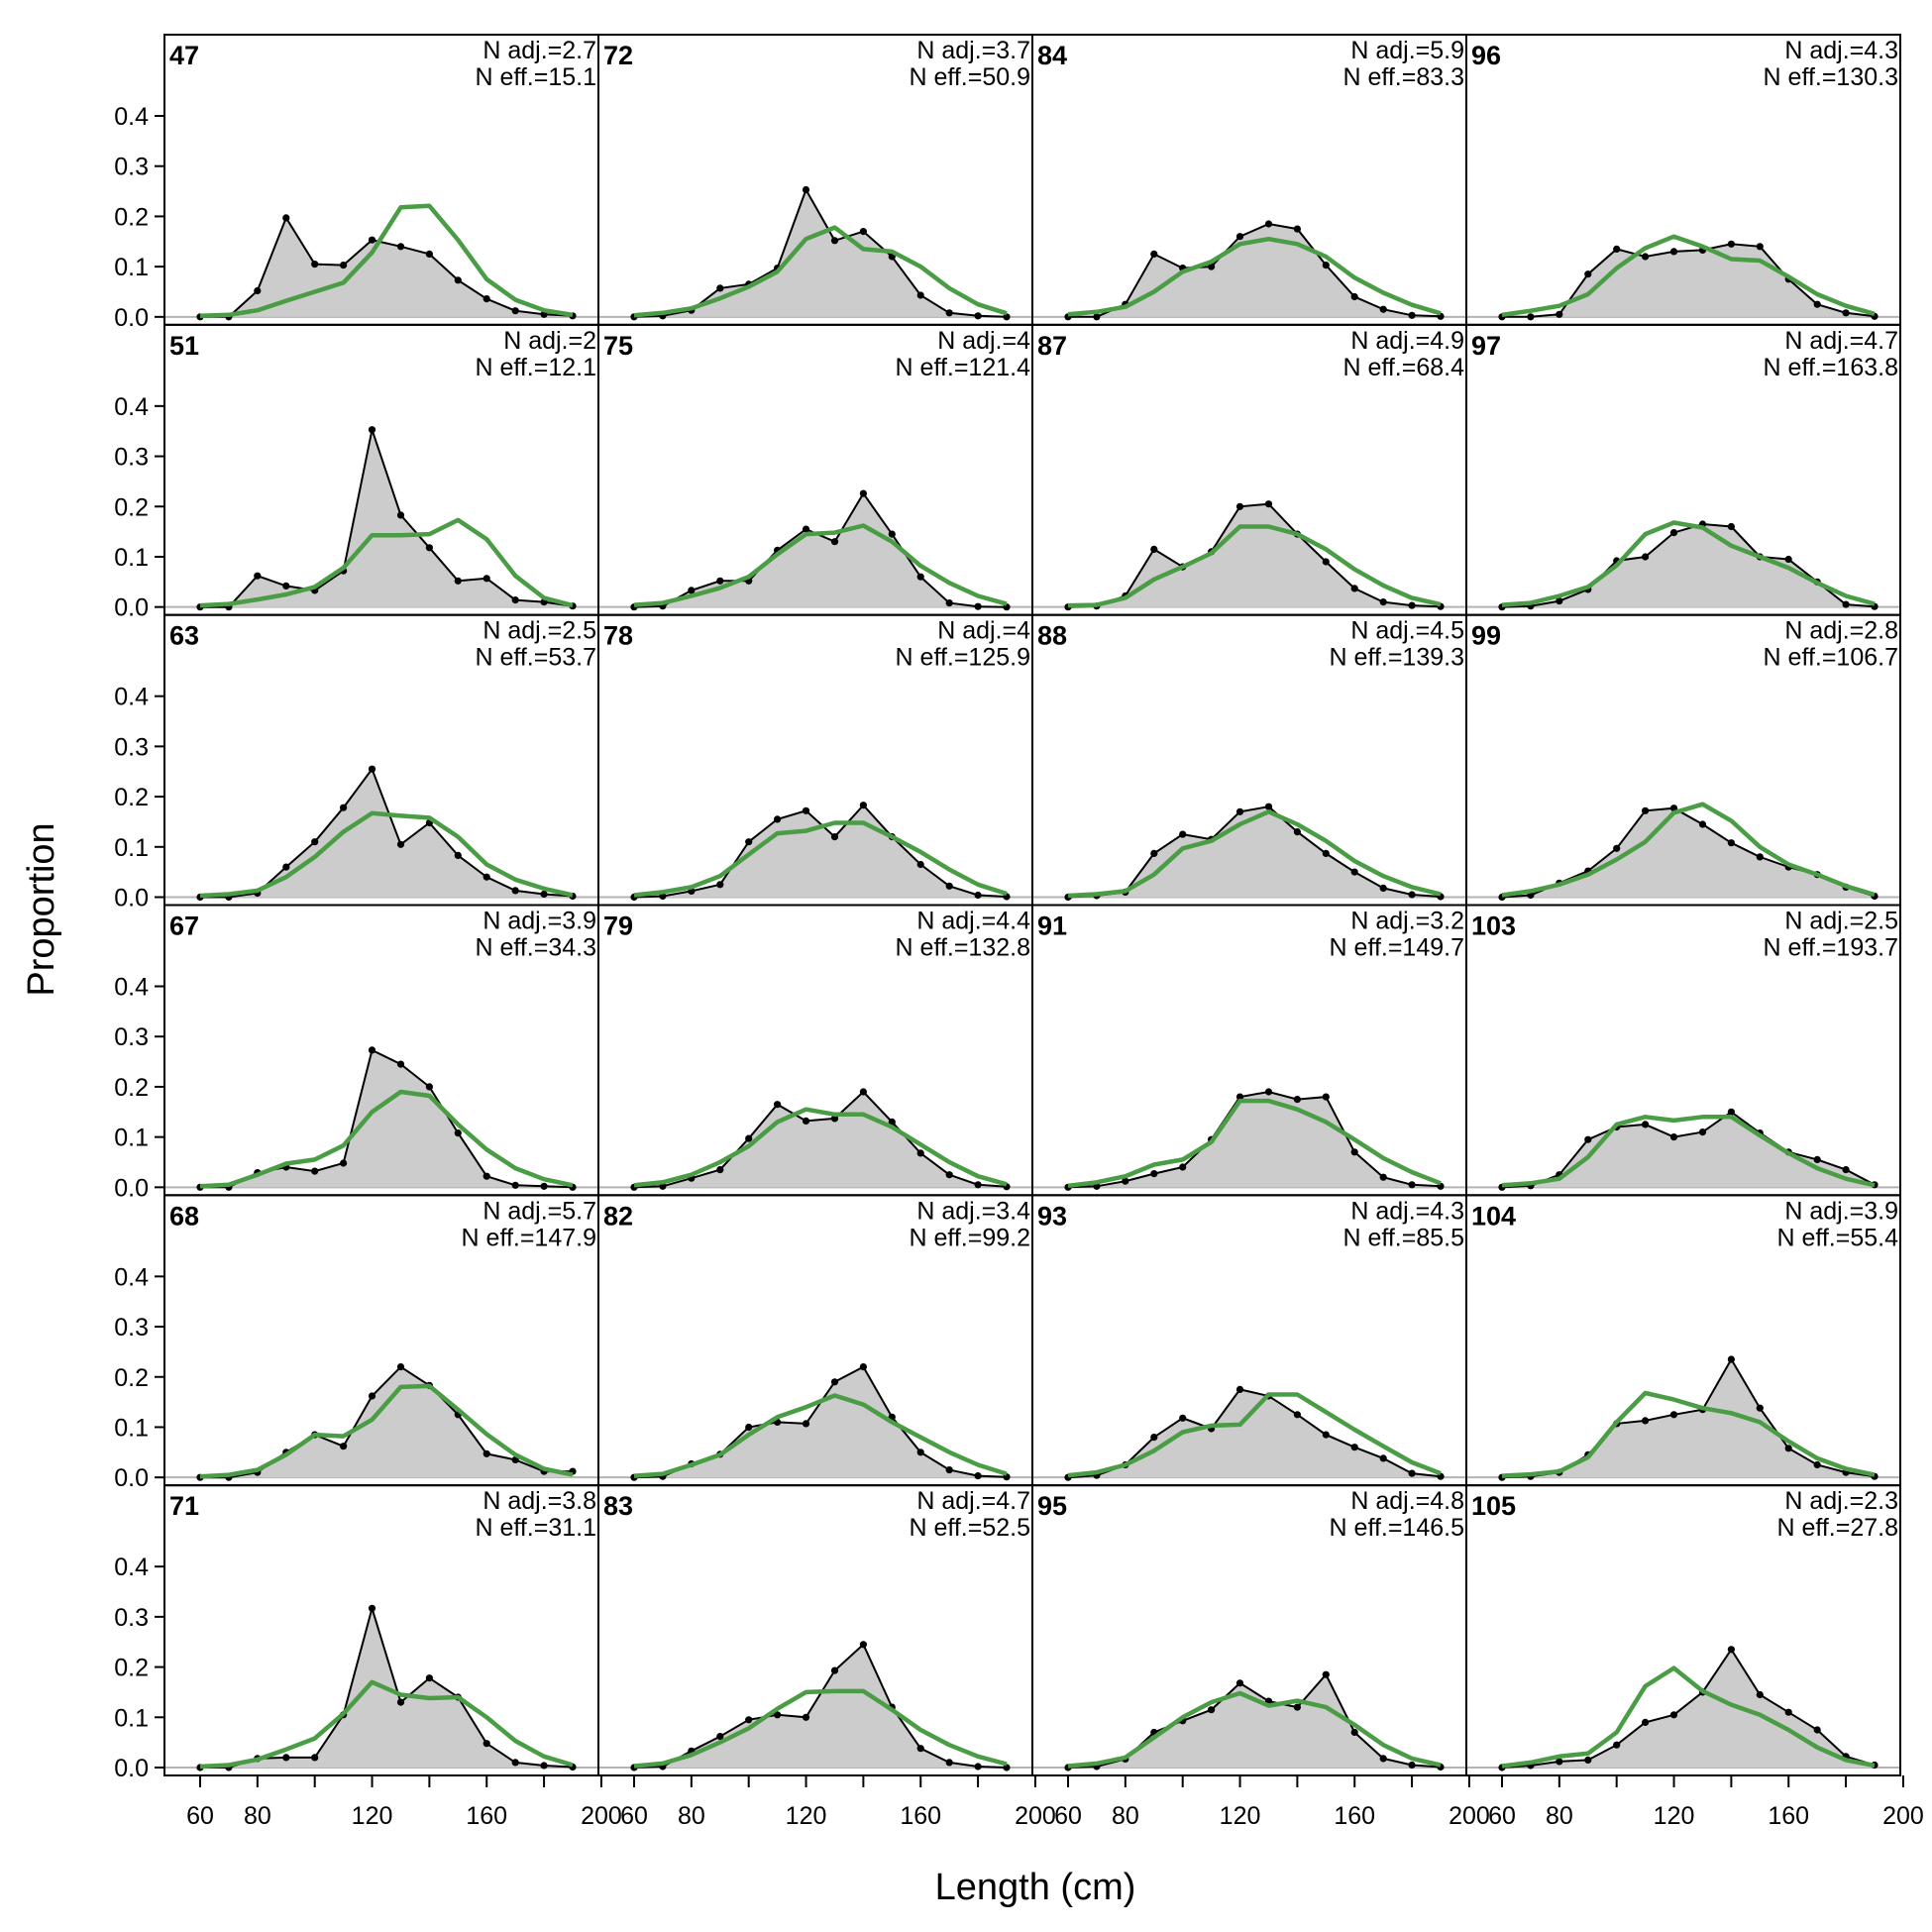  Describe the element at coordinates (1403, 1238) in the screenshot. I see `n-eff-label: N eff.=85.5` at that location.